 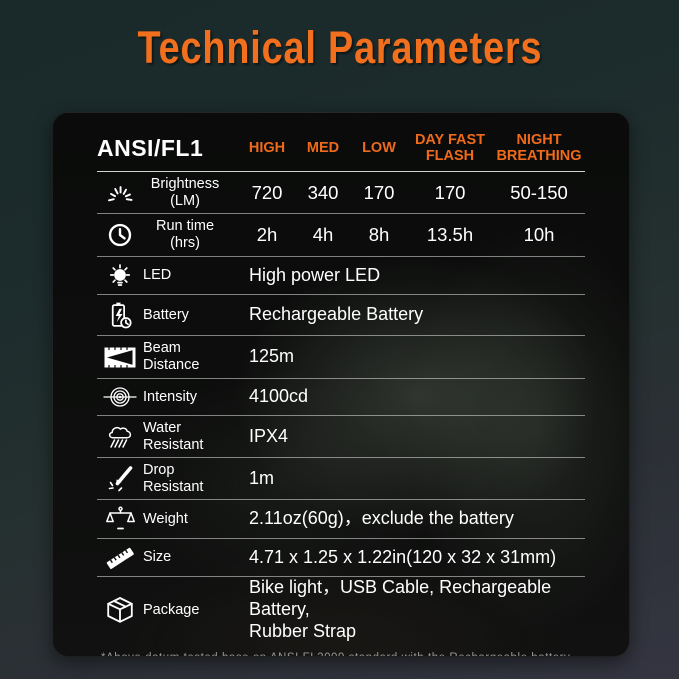 What do you see at coordinates (341, 357) in the screenshot?
I see `table-row-beam: Beam Distance 125m` at bounding box center [341, 357].